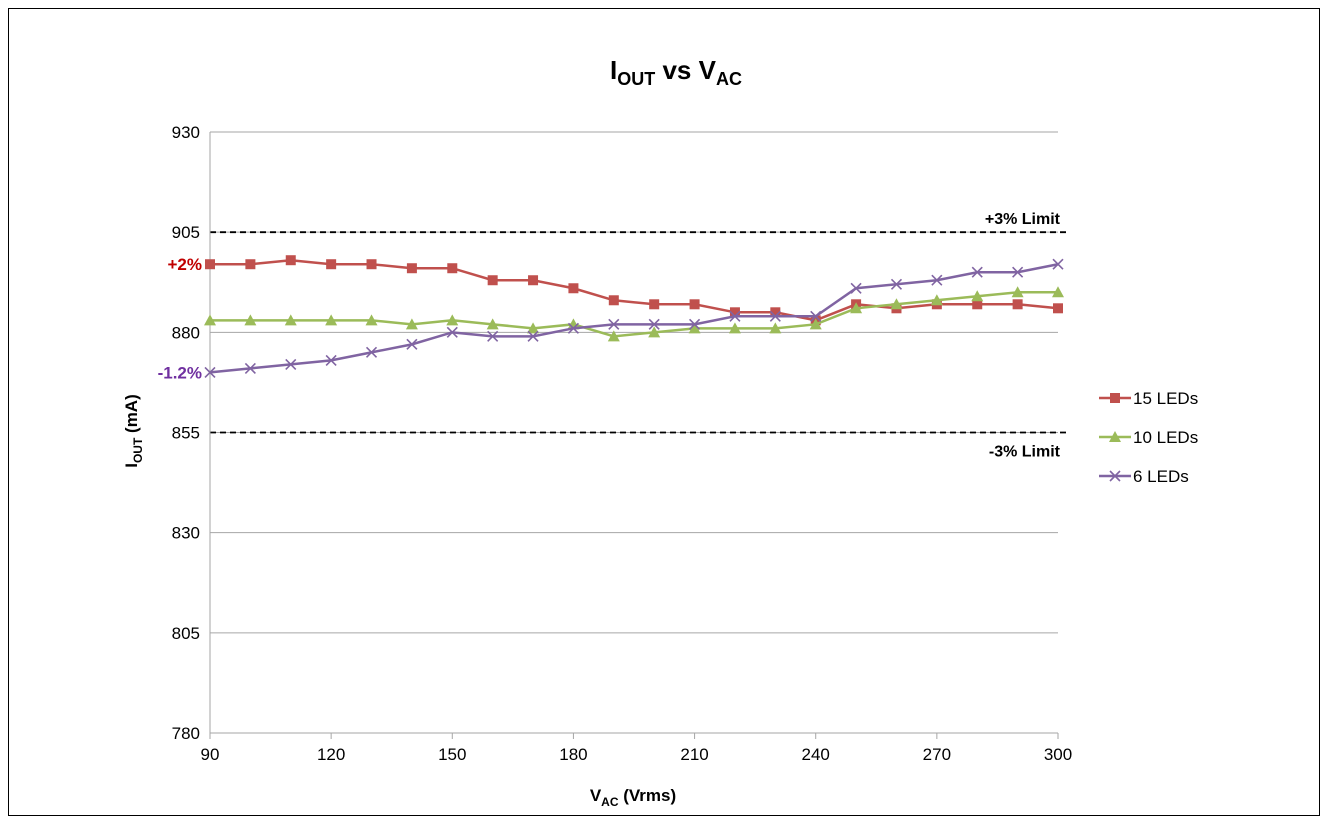 This screenshot has width=1330, height=824. Describe the element at coordinates (676, 72) in the screenshot. I see `chart-title: IOUT vs VAC` at that location.